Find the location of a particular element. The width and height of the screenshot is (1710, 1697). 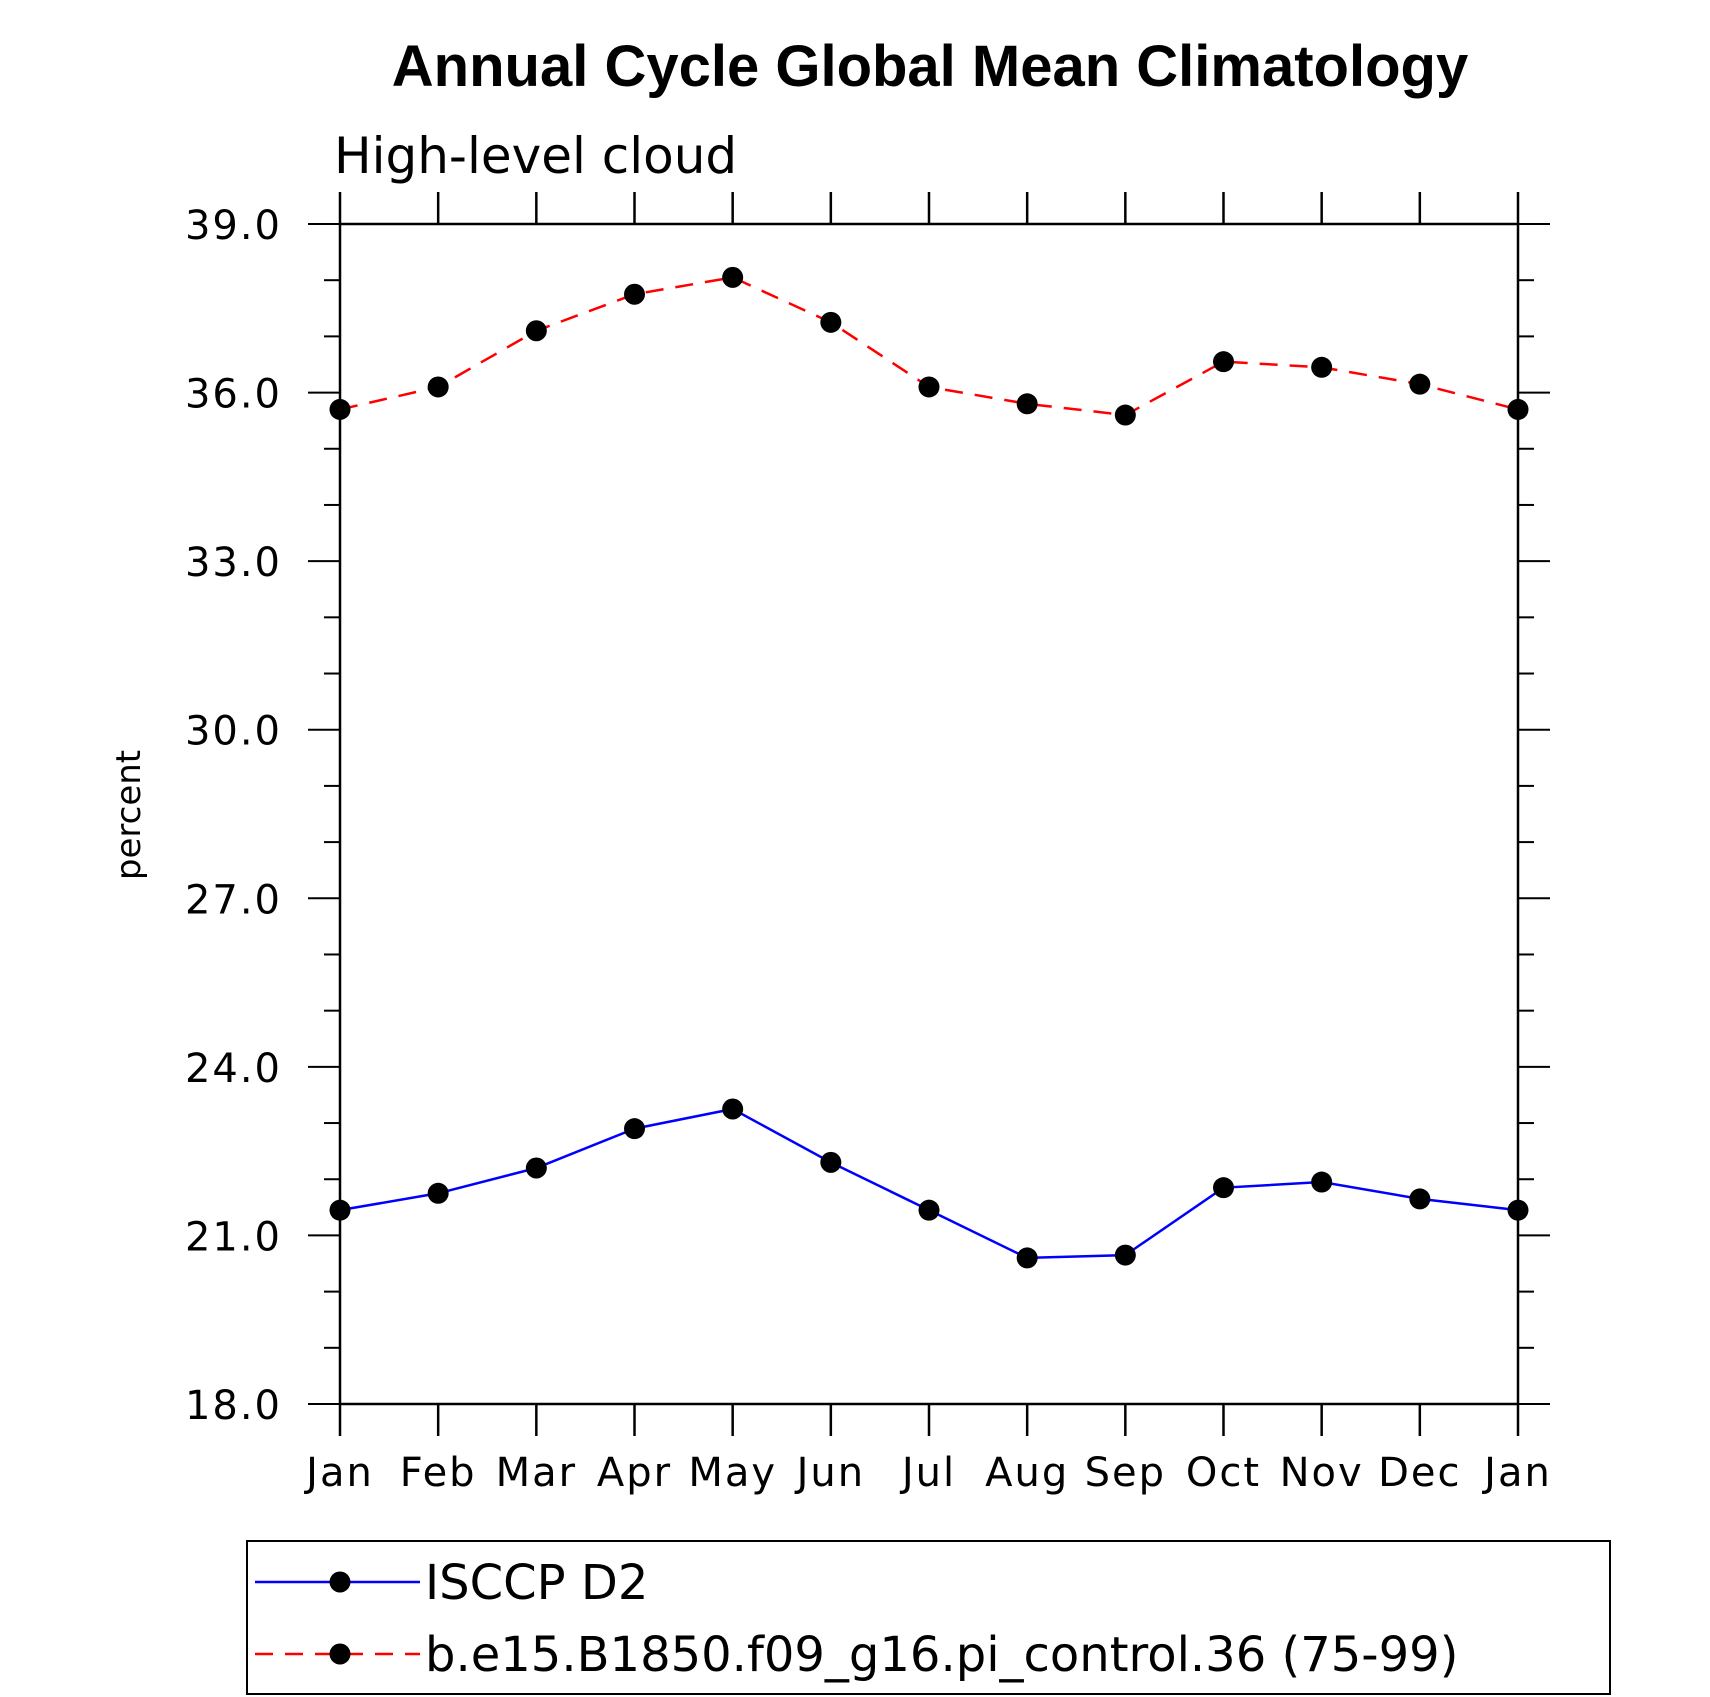

y-tick-label: 30.0 is located at coordinates (233, 732).